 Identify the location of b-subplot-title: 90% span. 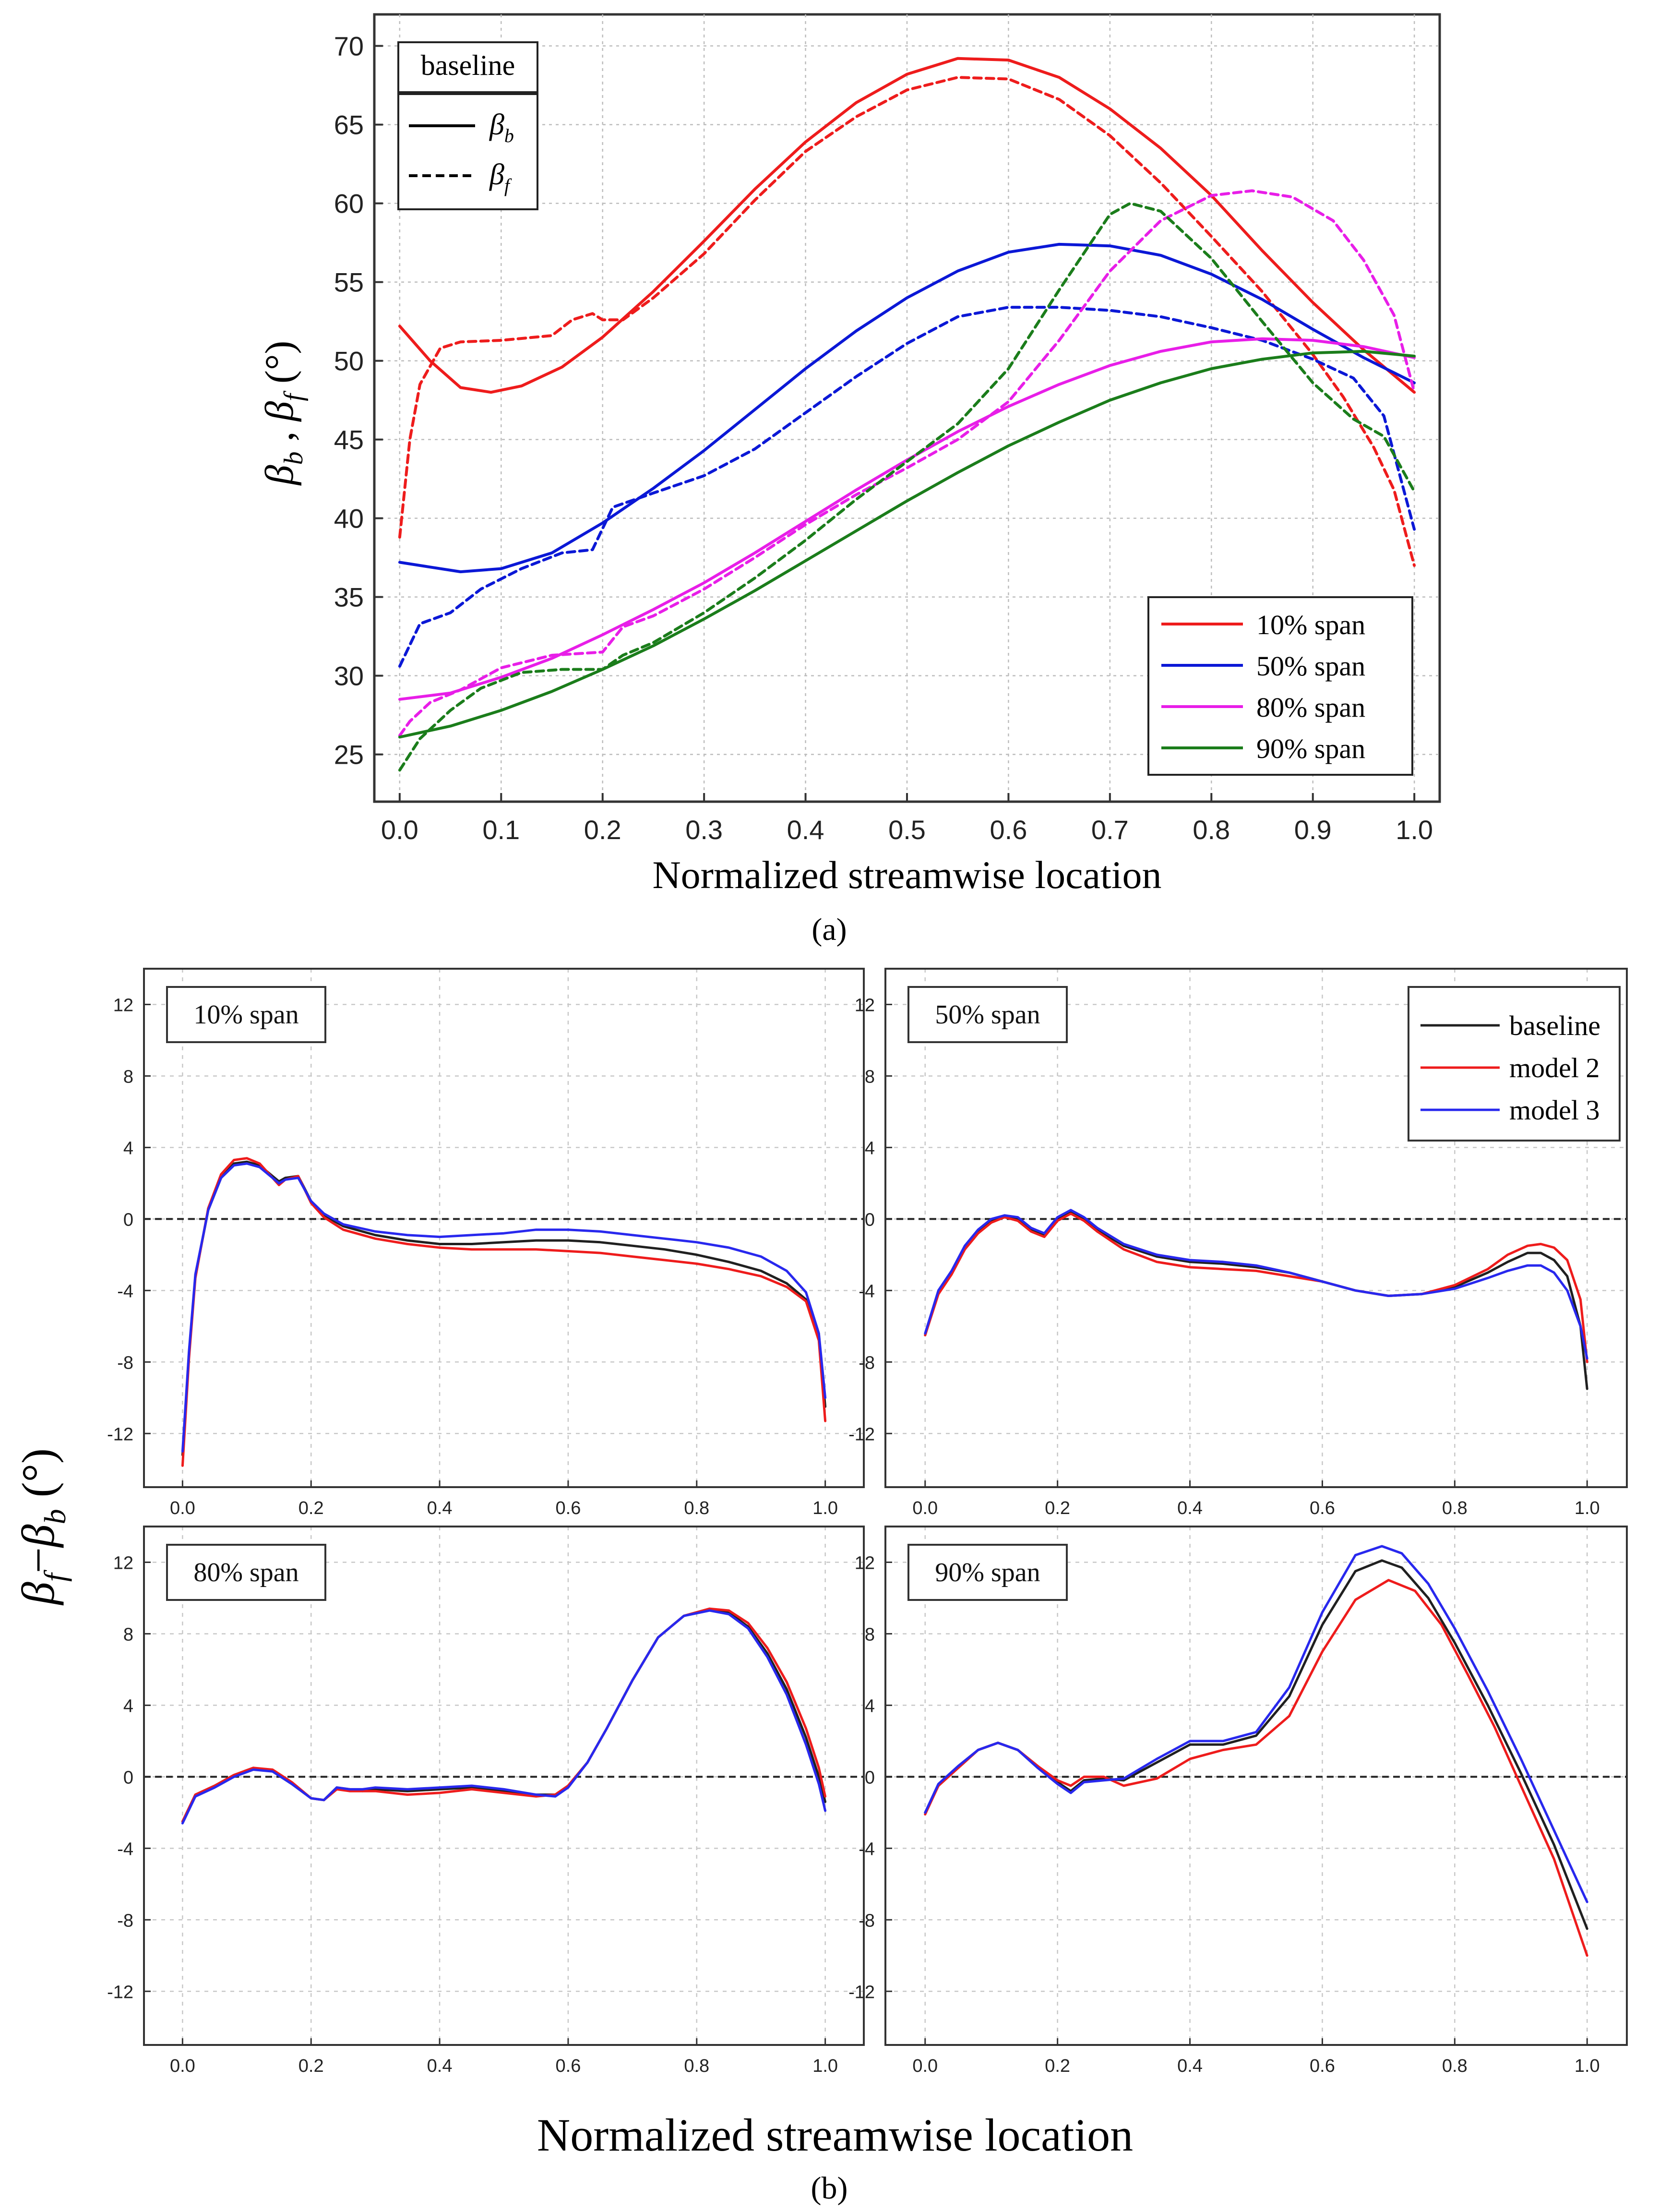
(988, 1573).